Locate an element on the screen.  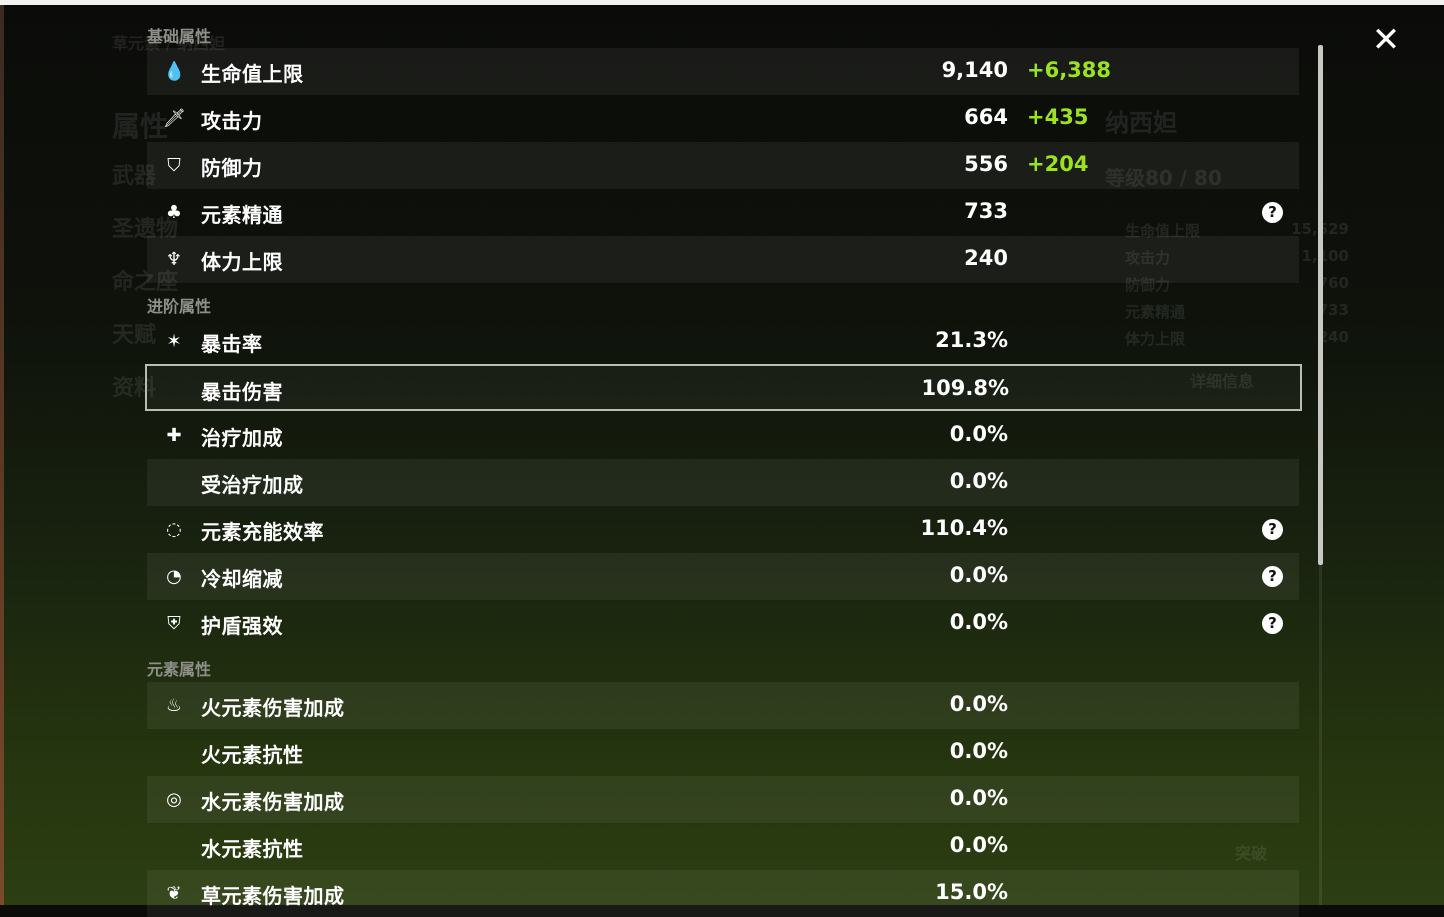
bg-level: 等级80 / 80 is located at coordinates (1163, 178).